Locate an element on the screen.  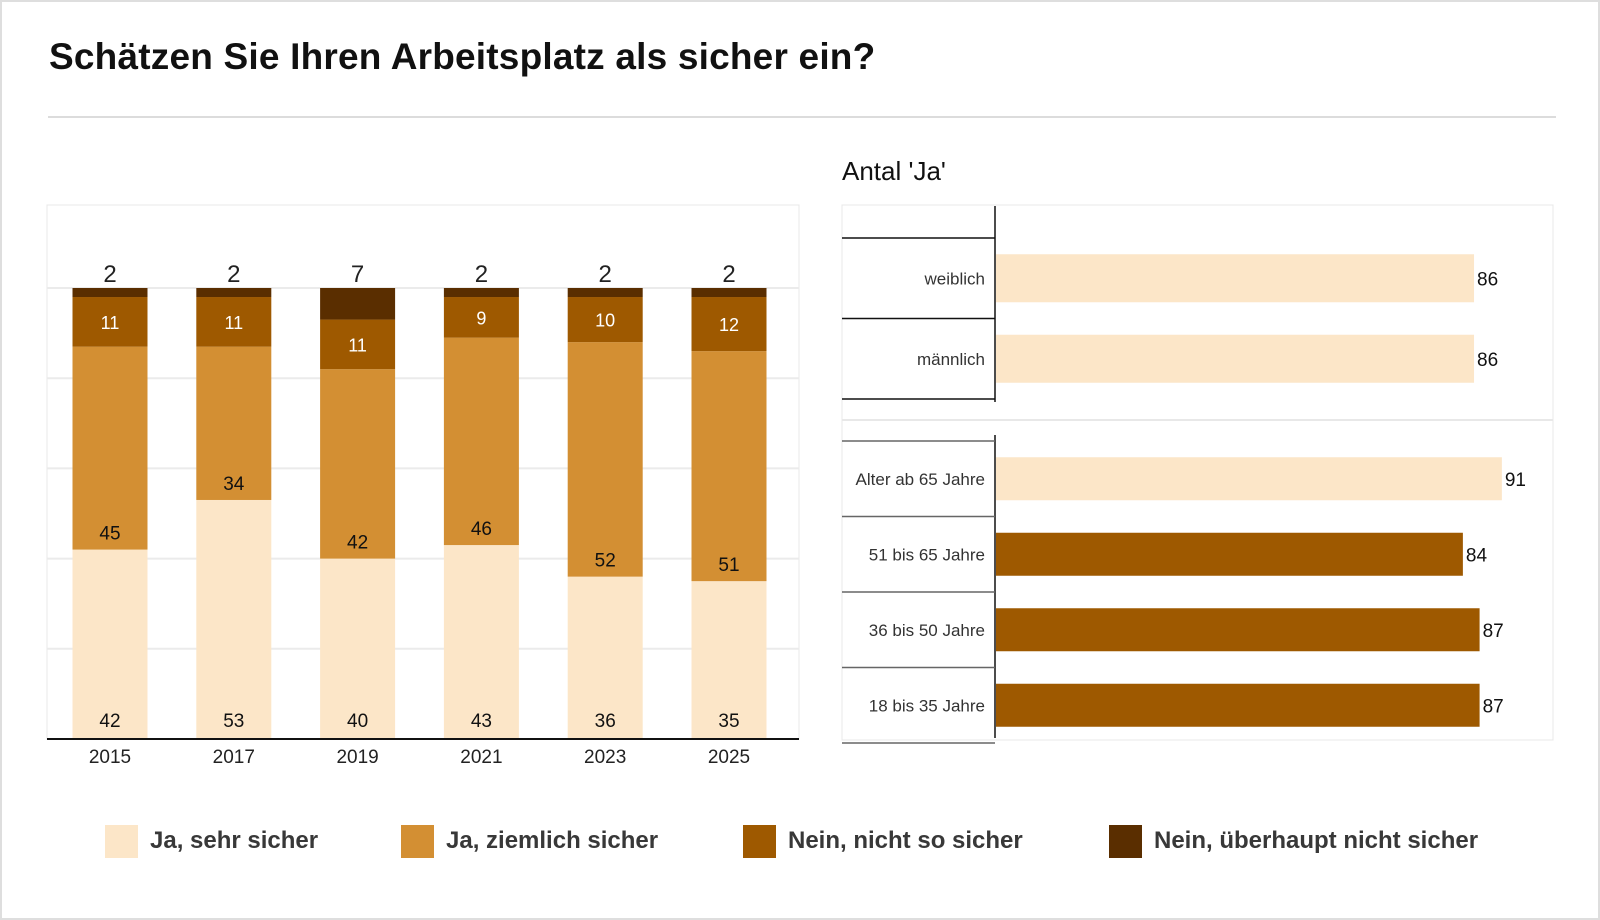
data-label: 9 is located at coordinates (481, 318).